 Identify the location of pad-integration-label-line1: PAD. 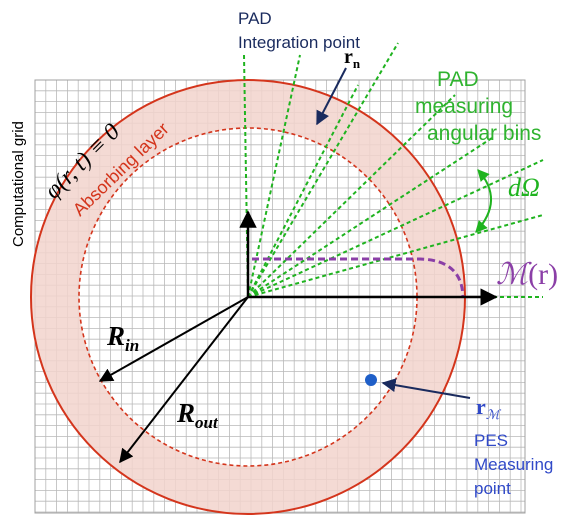
(255, 18).